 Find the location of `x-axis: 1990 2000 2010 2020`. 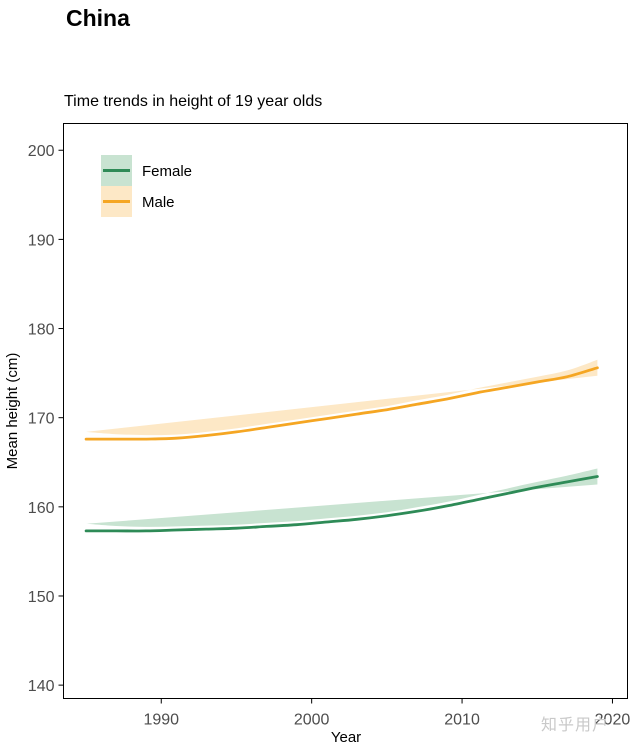

x-axis: 1990 2000 2010 2020 is located at coordinates (387, 713).